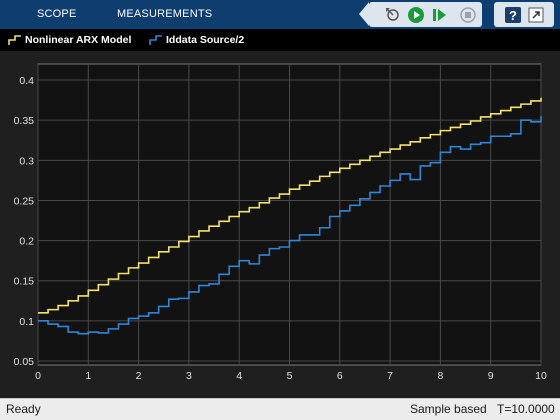  Describe the element at coordinates (280, 409) in the screenshot. I see `status-bar: Ready Sample based T=10.0000` at that location.